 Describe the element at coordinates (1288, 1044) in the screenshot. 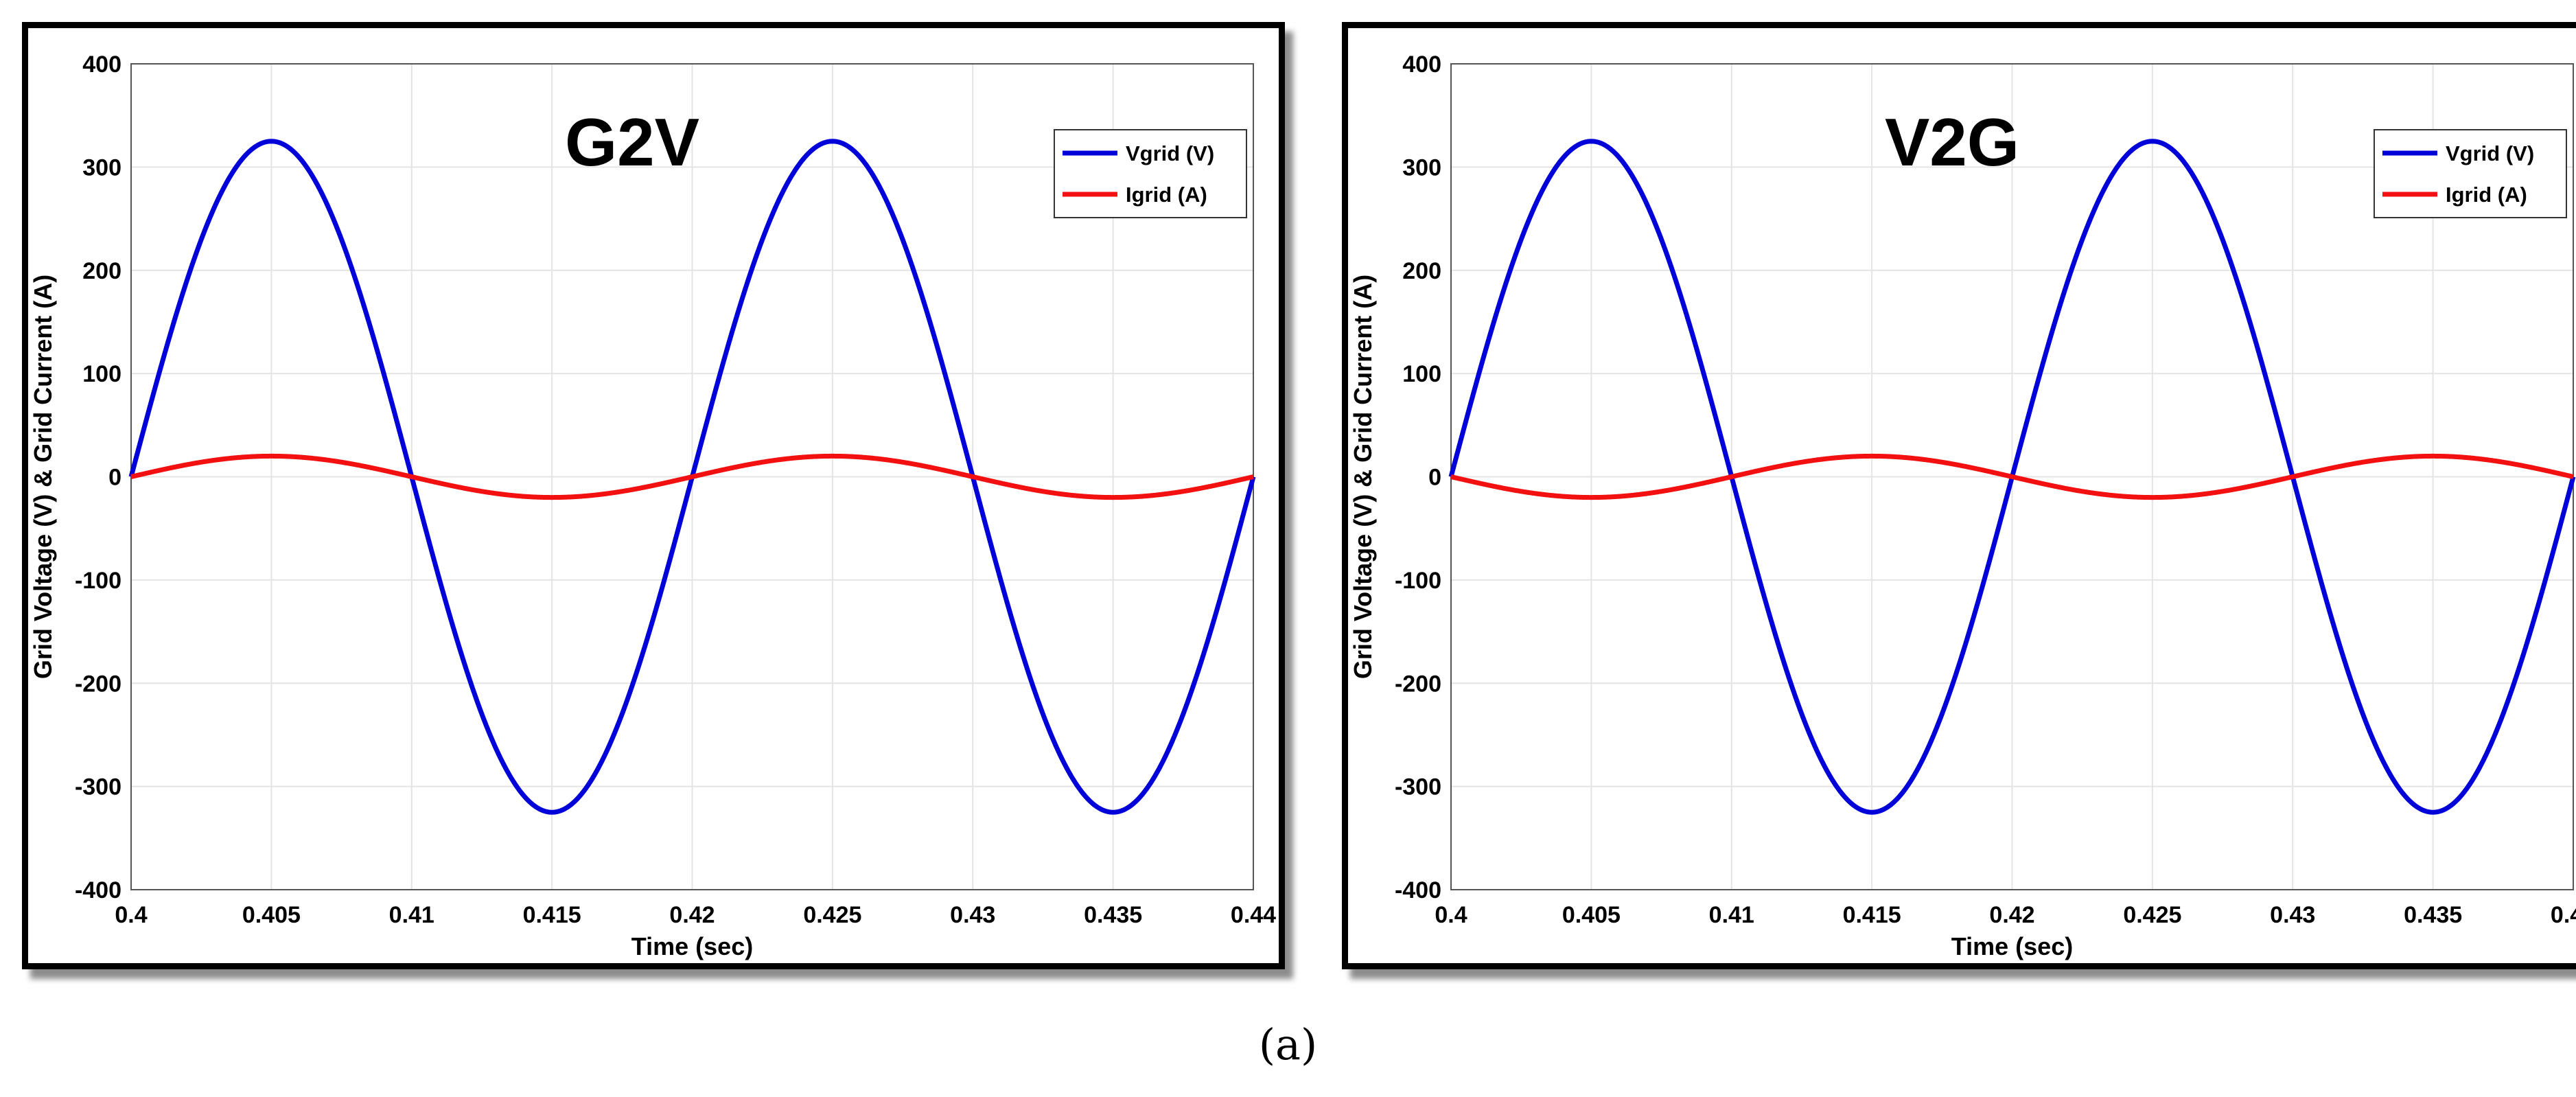

I see `figure-caption: (a)` at that location.